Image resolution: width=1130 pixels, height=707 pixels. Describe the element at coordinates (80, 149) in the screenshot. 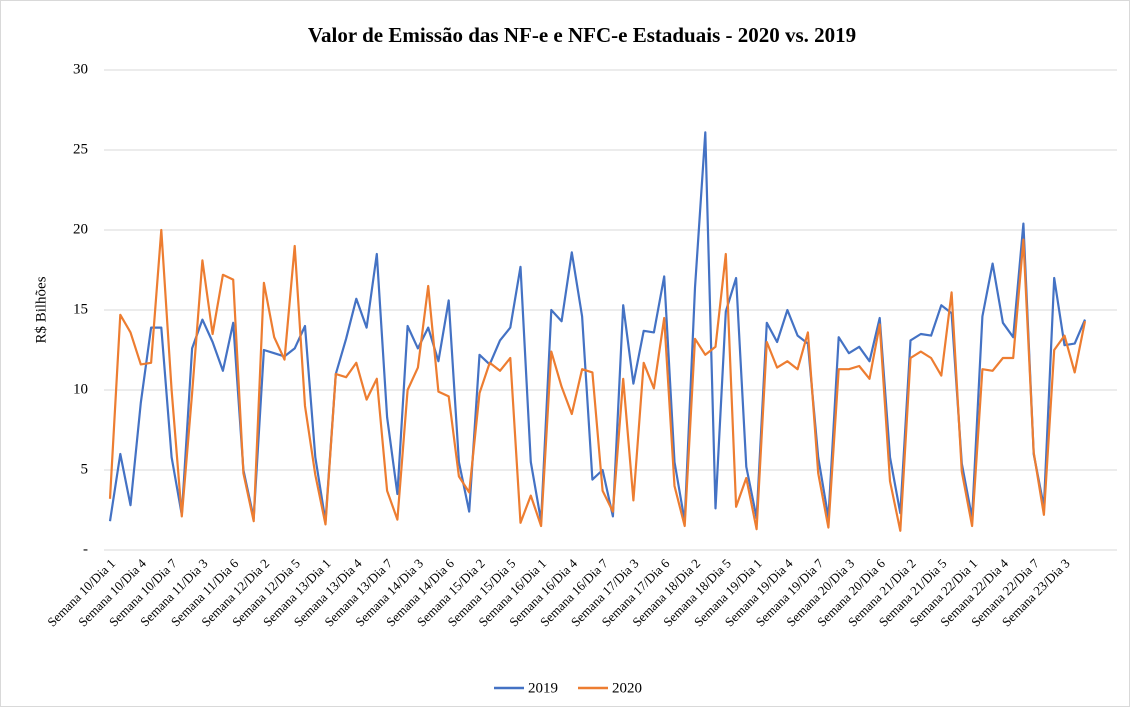

I see `y-tick-label: 25` at that location.